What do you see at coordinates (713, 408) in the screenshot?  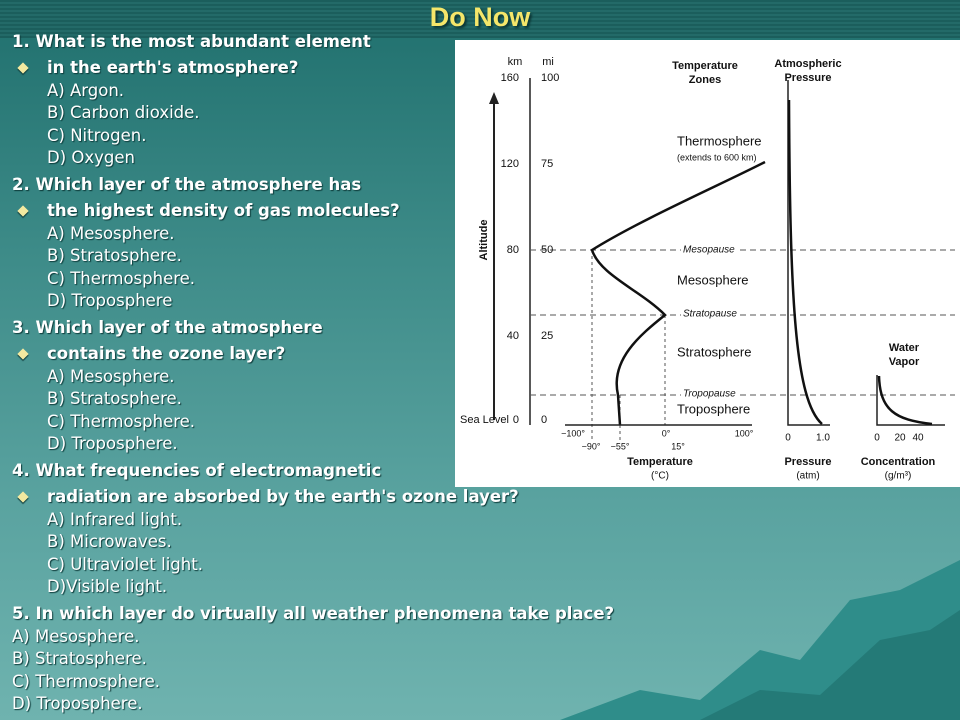 I see `figure-label: Troposphere` at bounding box center [713, 408].